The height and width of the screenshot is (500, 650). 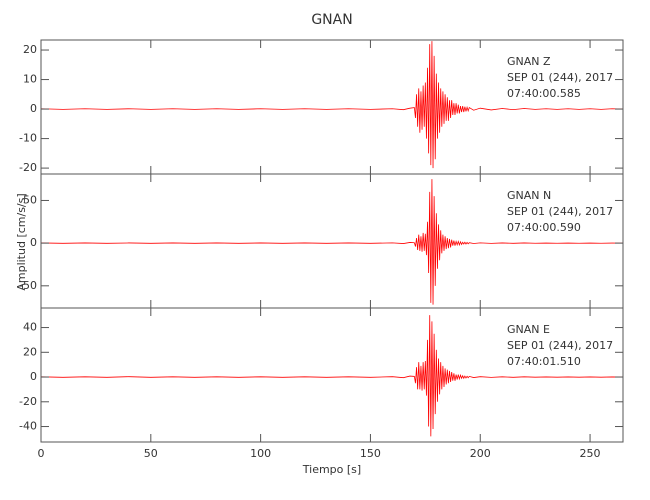 What do you see at coordinates (30, 79) in the screenshot?
I see `y-tick-label: 10` at bounding box center [30, 79].